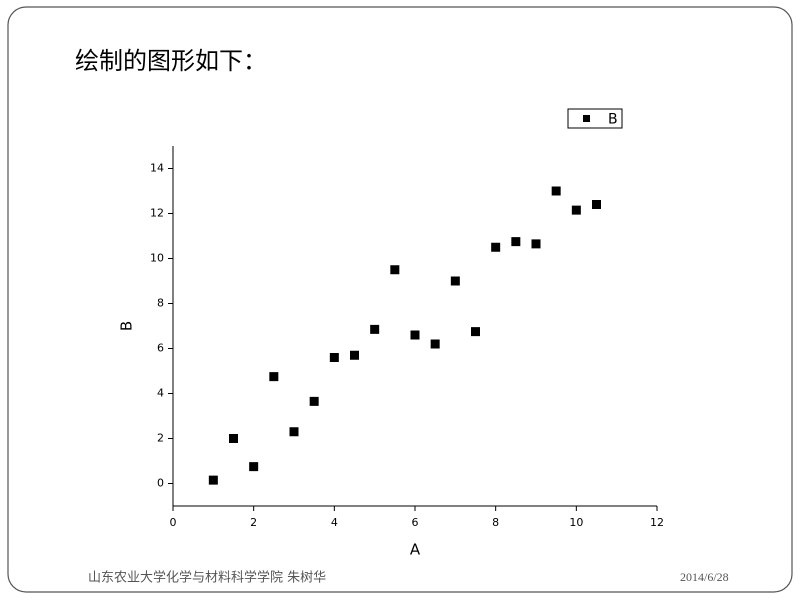  What do you see at coordinates (171, 61) in the screenshot?
I see `slide-heading: 绘制的图形如下：` at bounding box center [171, 61].